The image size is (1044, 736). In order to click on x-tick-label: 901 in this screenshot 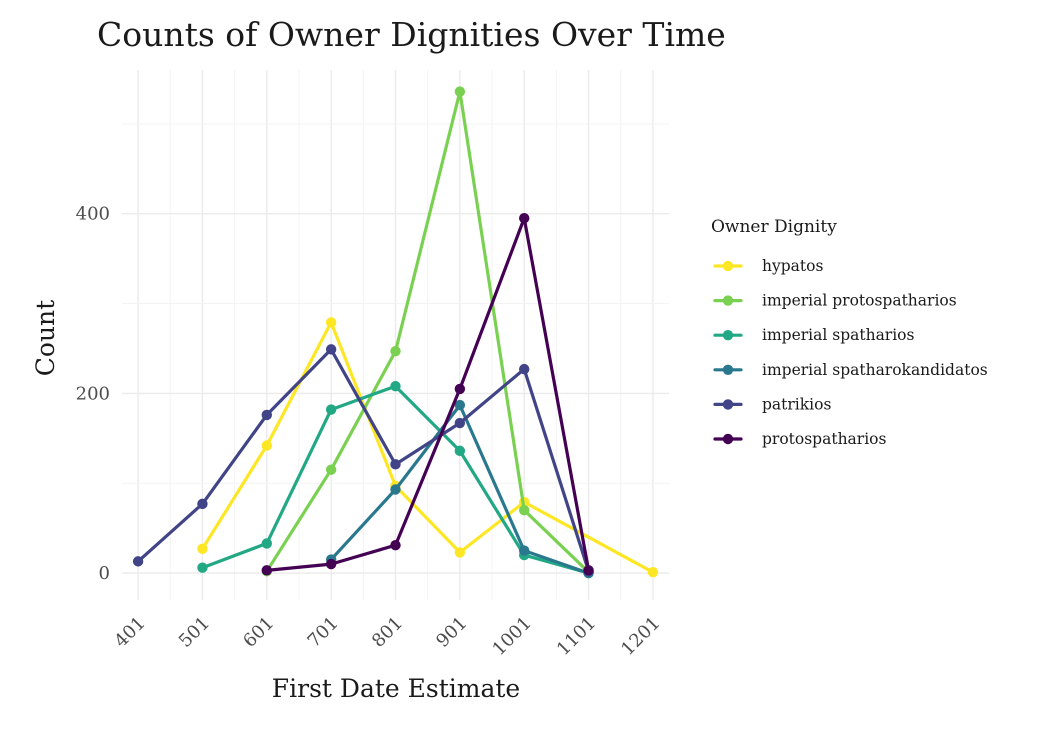, I will do `click(451, 632)`.